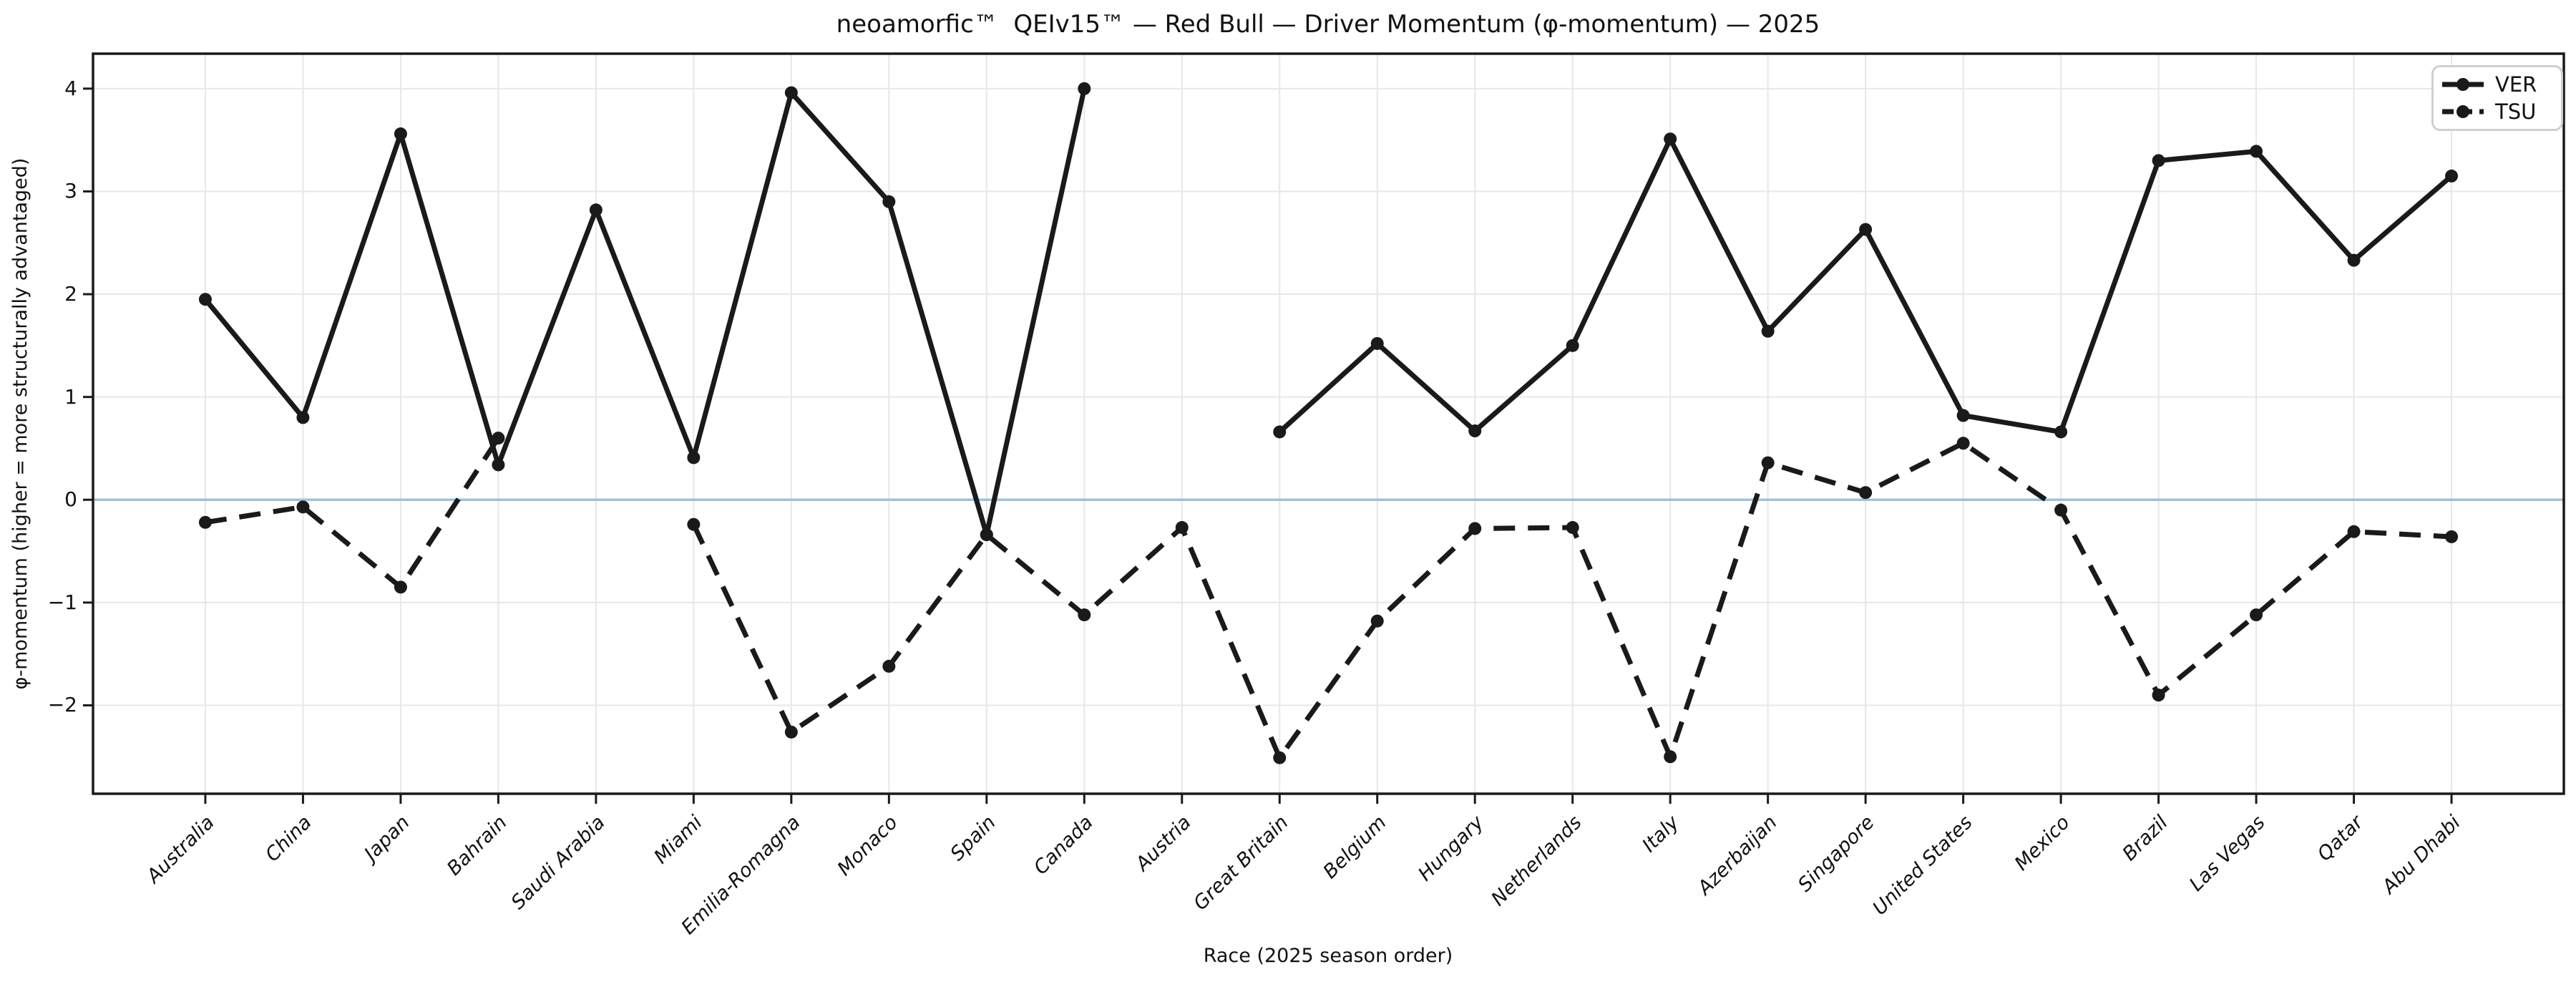 The width and height of the screenshot is (2576, 1002). What do you see at coordinates (1328, 956) in the screenshot?
I see `x-axis-title: Race (2025 season order)` at bounding box center [1328, 956].